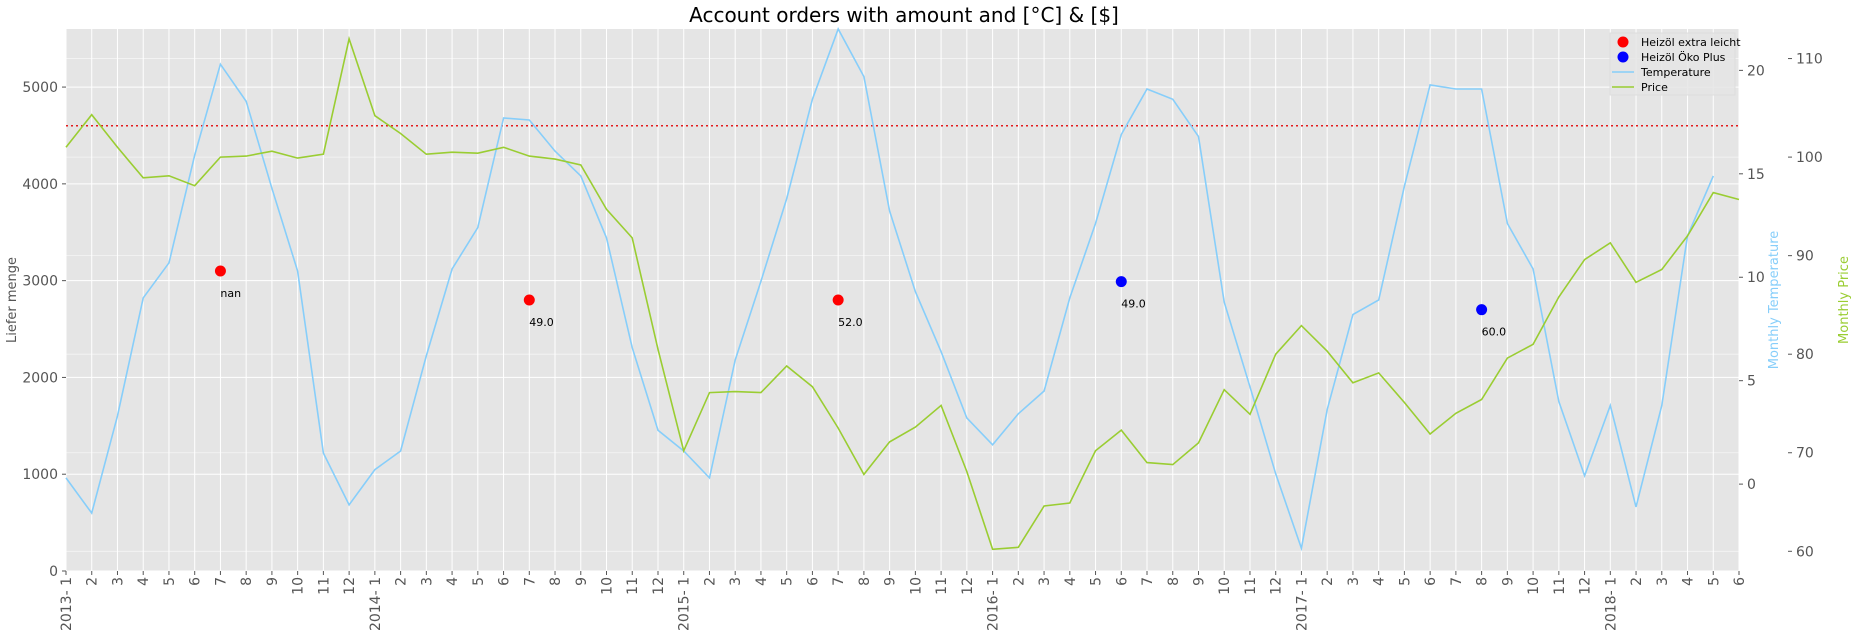 Image resolution: width=1858 pixels, height=644 pixels. Describe the element at coordinates (685, 604) in the screenshot. I see `x-tick-label: 2015- 1` at that location.